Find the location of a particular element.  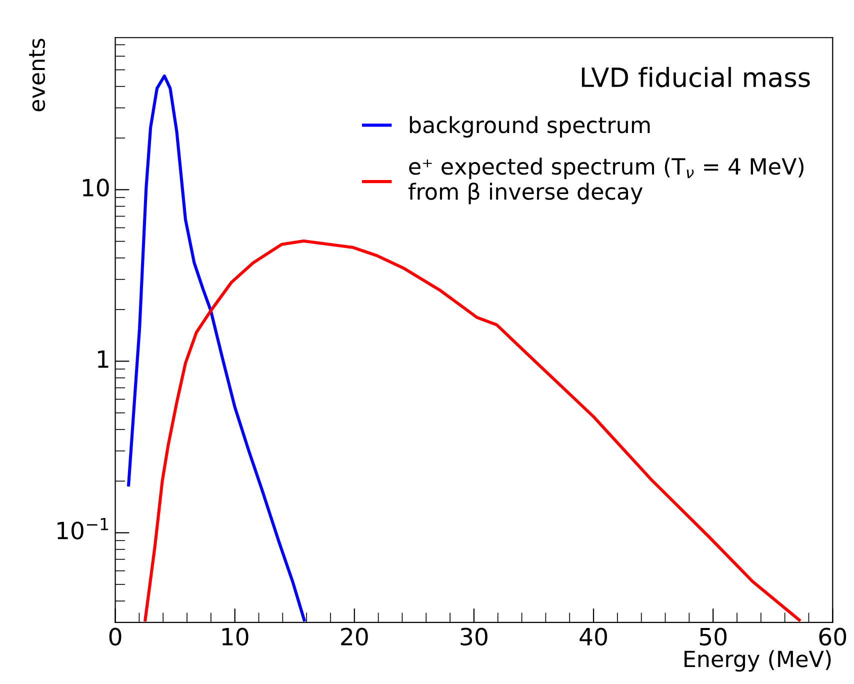

x-tick-label: 60 is located at coordinates (832, 637).